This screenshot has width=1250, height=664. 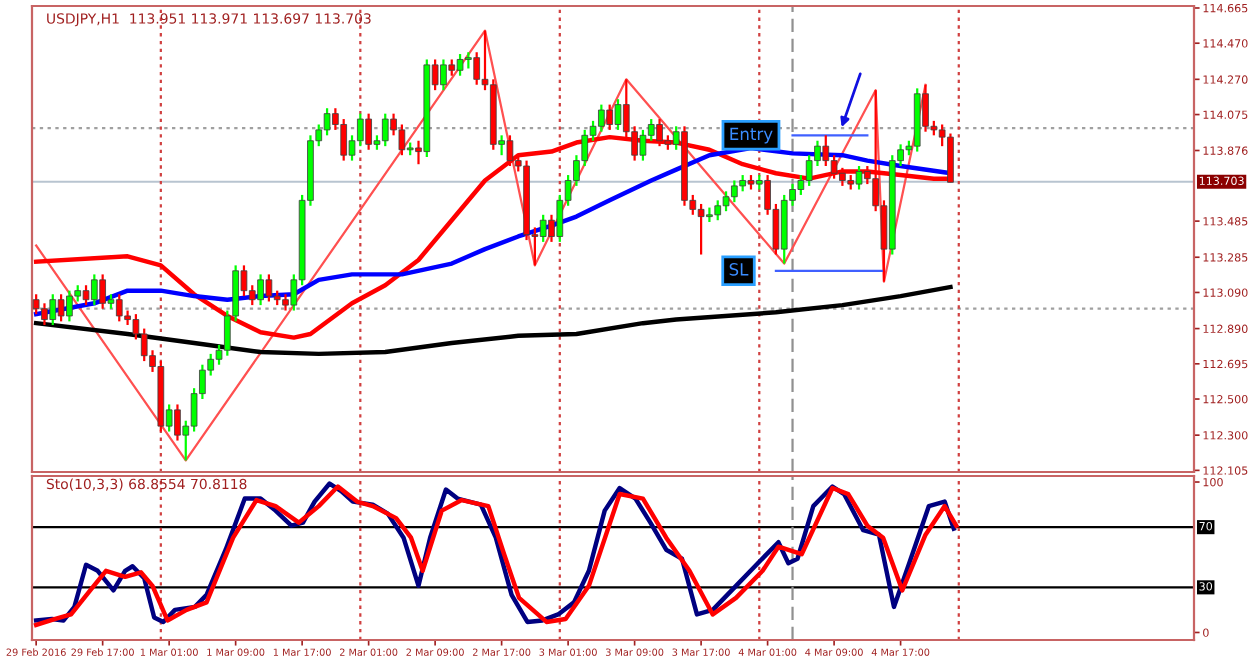 What do you see at coordinates (751, 135) in the screenshot?
I see `annotation: Entry` at bounding box center [751, 135].